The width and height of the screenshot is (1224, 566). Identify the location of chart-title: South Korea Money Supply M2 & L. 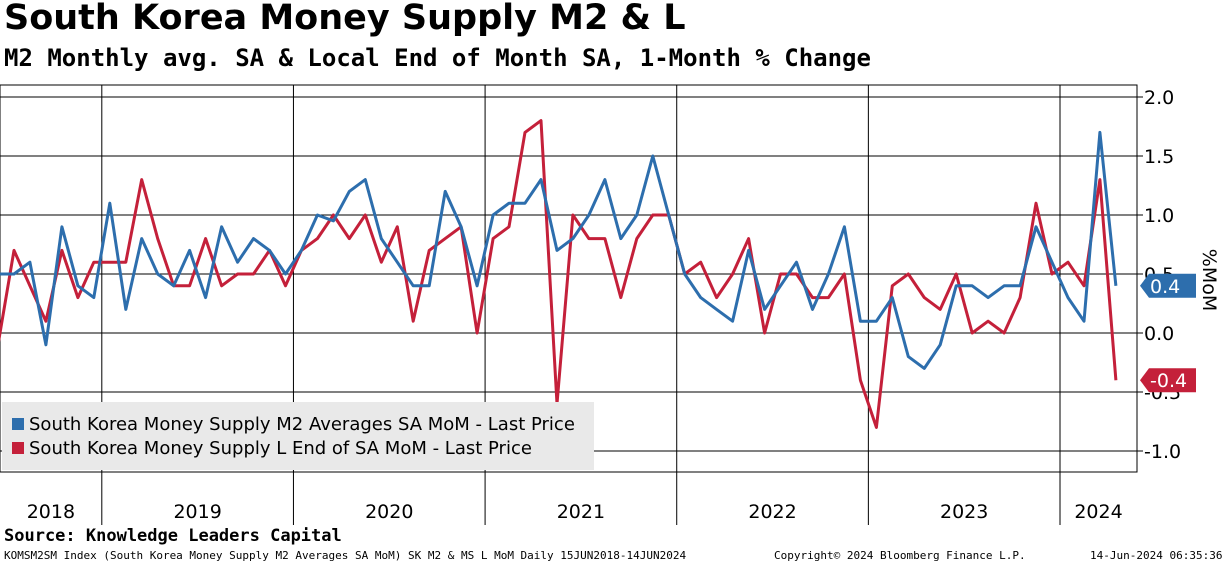
(345, 19).